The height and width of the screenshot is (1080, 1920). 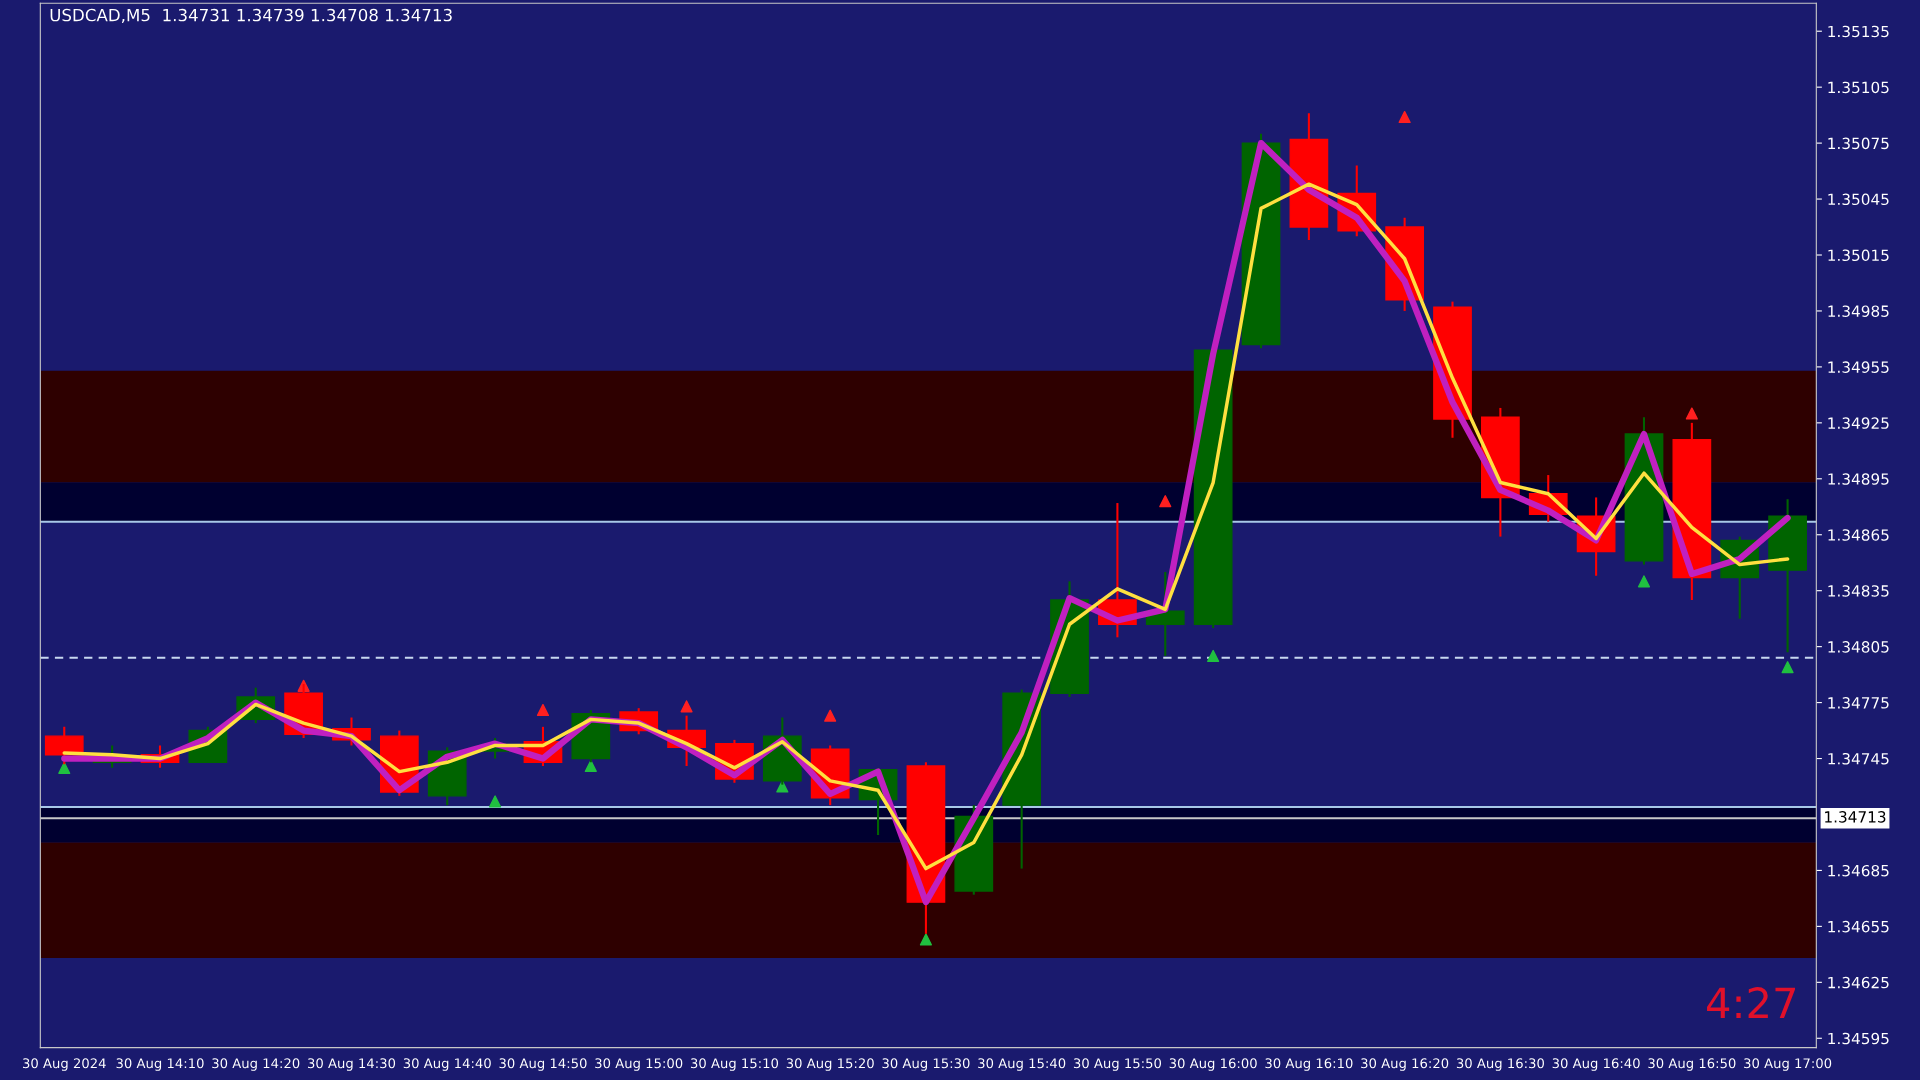 What do you see at coordinates (639, 1064) in the screenshot?
I see `x-tick-label: 30 Aug 15:00` at bounding box center [639, 1064].